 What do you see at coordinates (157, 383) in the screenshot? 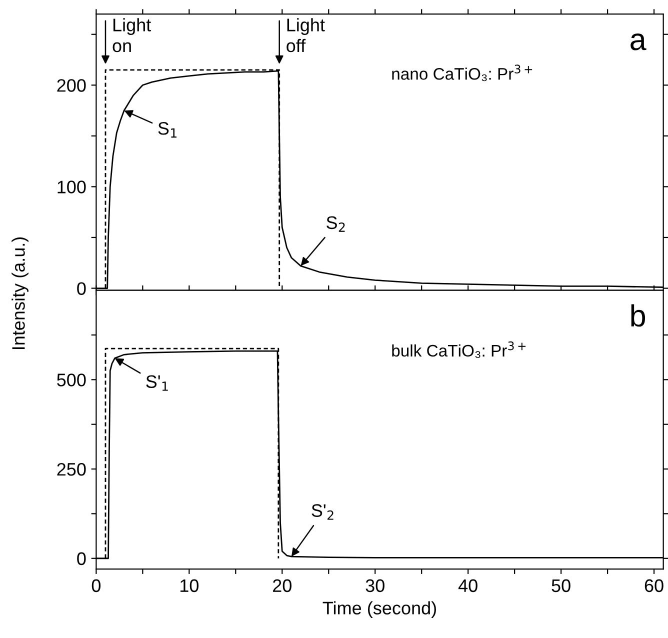
I see `annotation: S'$_{1}$` at bounding box center [157, 383].